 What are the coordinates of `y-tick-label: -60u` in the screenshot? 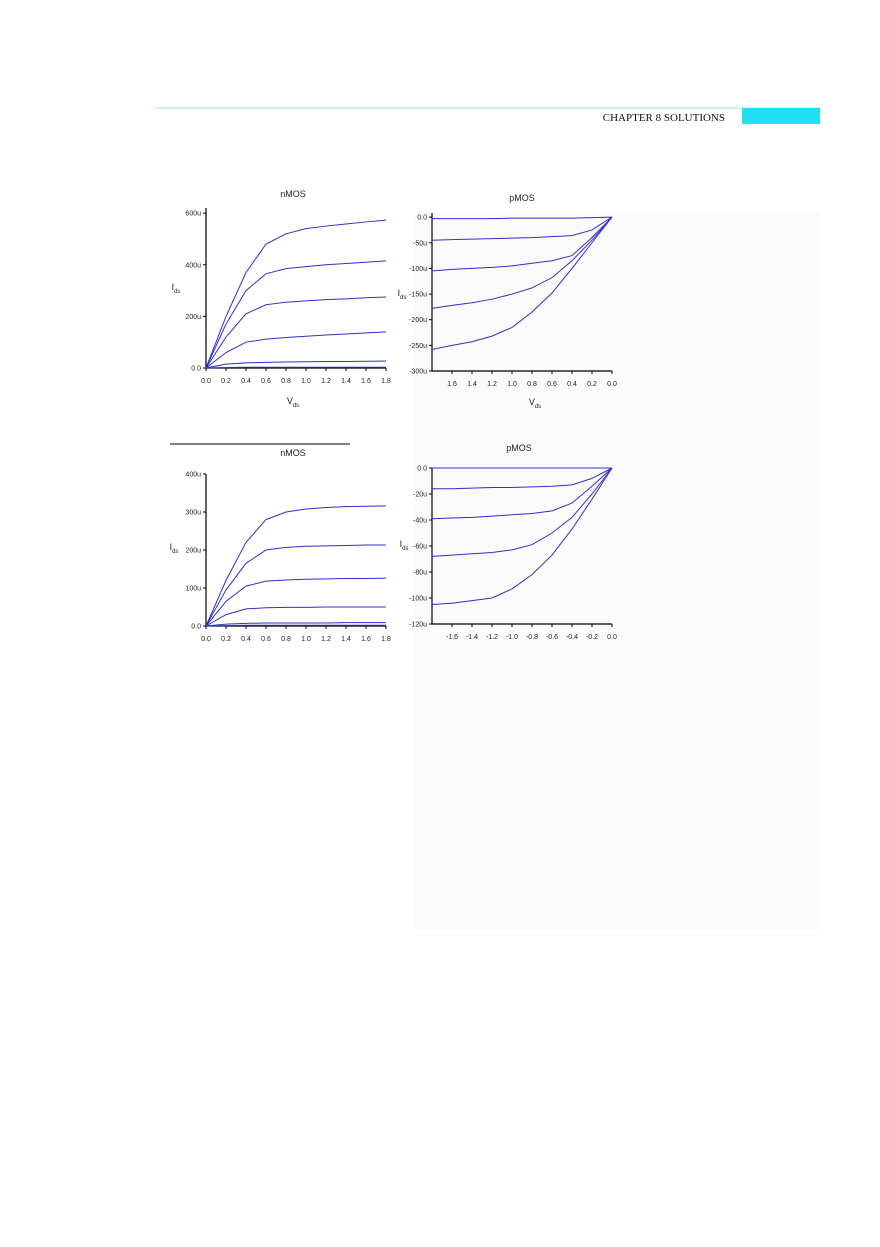 It's located at (420, 547).